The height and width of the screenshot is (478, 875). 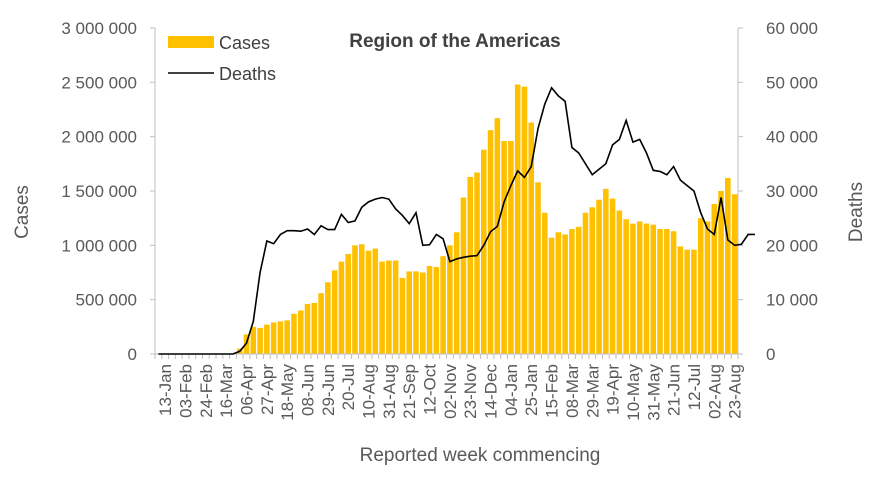 What do you see at coordinates (308, 390) in the screenshot?
I see `x-tick-label: 08-Jun` at bounding box center [308, 390].